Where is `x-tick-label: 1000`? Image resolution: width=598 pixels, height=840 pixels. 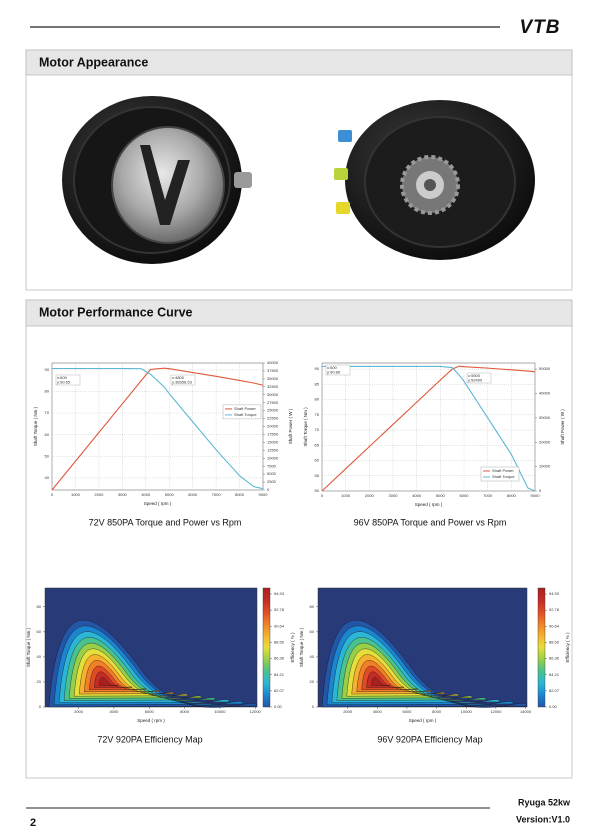
x-tick-label: 1000 is located at coordinates (346, 495).